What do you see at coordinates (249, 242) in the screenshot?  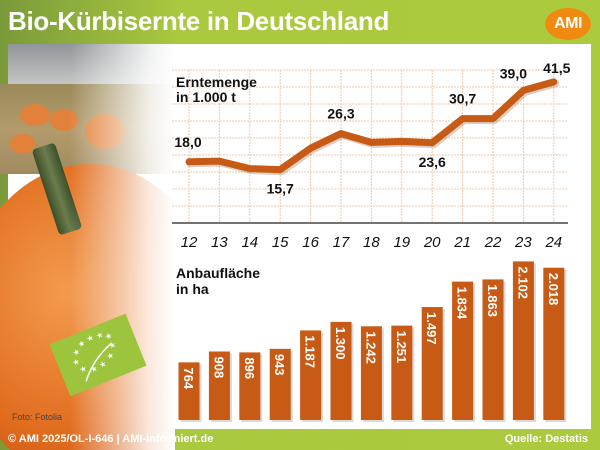 I see `x-tick-label: 14` at bounding box center [249, 242].